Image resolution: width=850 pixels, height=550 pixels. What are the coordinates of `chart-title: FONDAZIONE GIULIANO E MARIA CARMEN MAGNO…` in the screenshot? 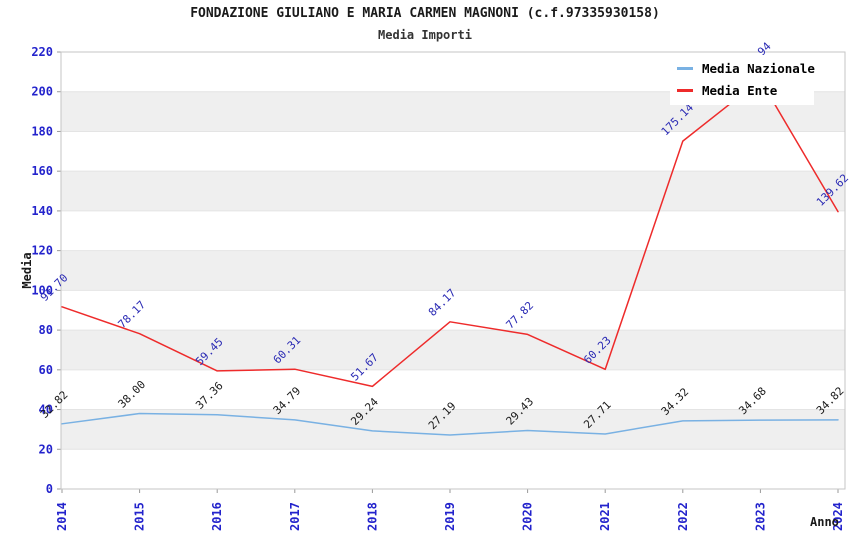 It's located at (425, 13).